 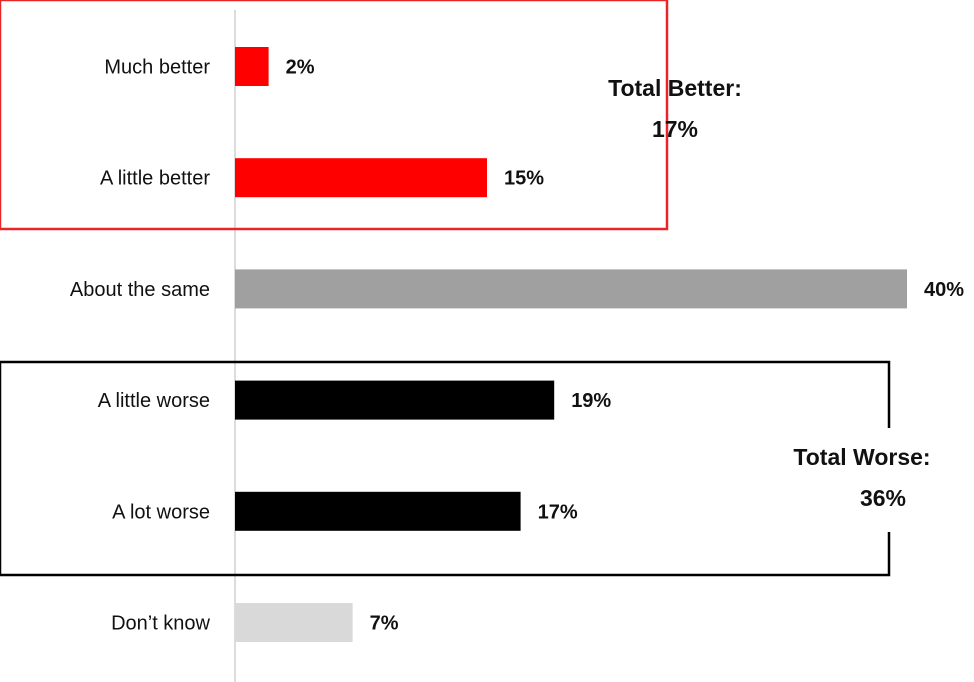 What do you see at coordinates (154, 401) in the screenshot?
I see `category-label-a-little-worse: A little worse` at bounding box center [154, 401].